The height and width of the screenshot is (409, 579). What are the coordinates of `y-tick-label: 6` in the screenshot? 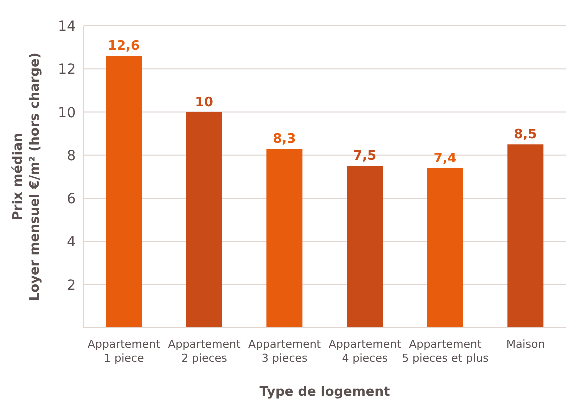 It's located at (71, 200).